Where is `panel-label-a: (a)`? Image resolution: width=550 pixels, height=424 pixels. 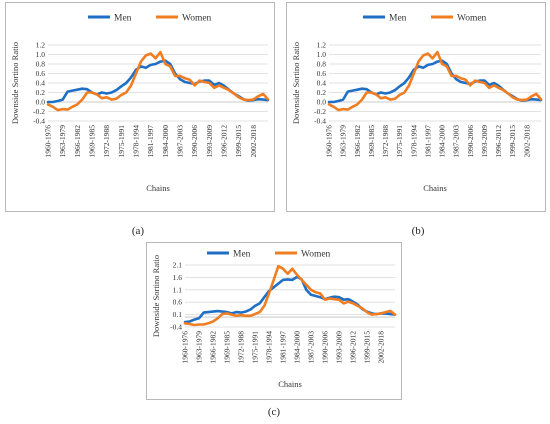
panel-label-a: (a) is located at coordinates (138, 231).